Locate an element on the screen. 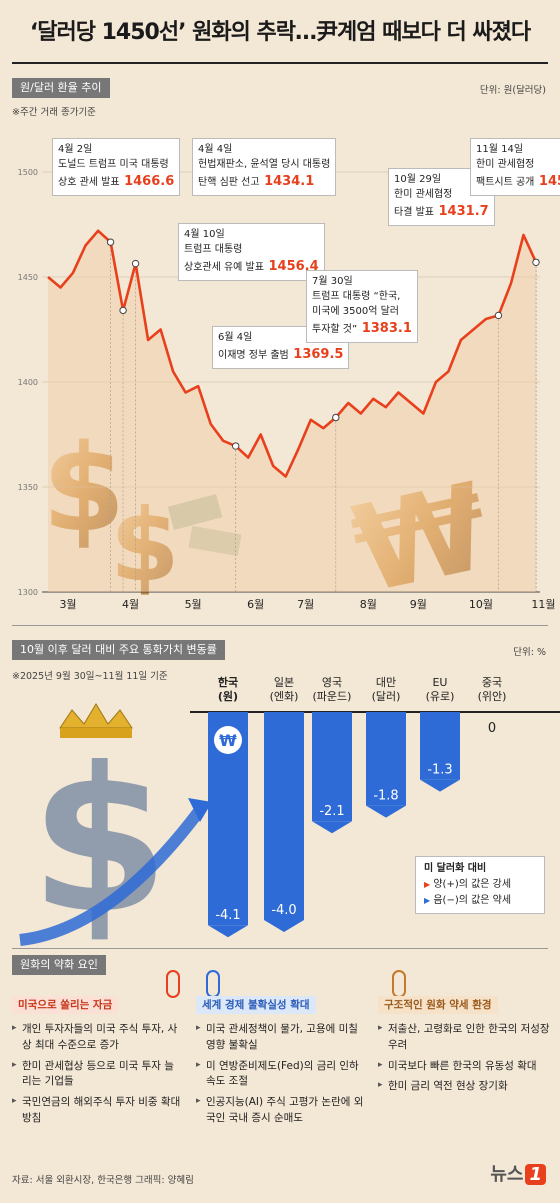 Image resolution: width=560 pixels, height=1203 pixels. bar-value-label: -1.8 is located at coordinates (385, 796).